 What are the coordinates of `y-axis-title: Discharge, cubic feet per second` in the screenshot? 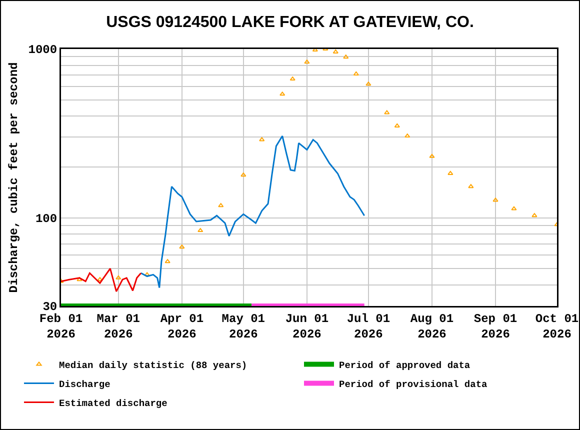 It's located at (13, 177).